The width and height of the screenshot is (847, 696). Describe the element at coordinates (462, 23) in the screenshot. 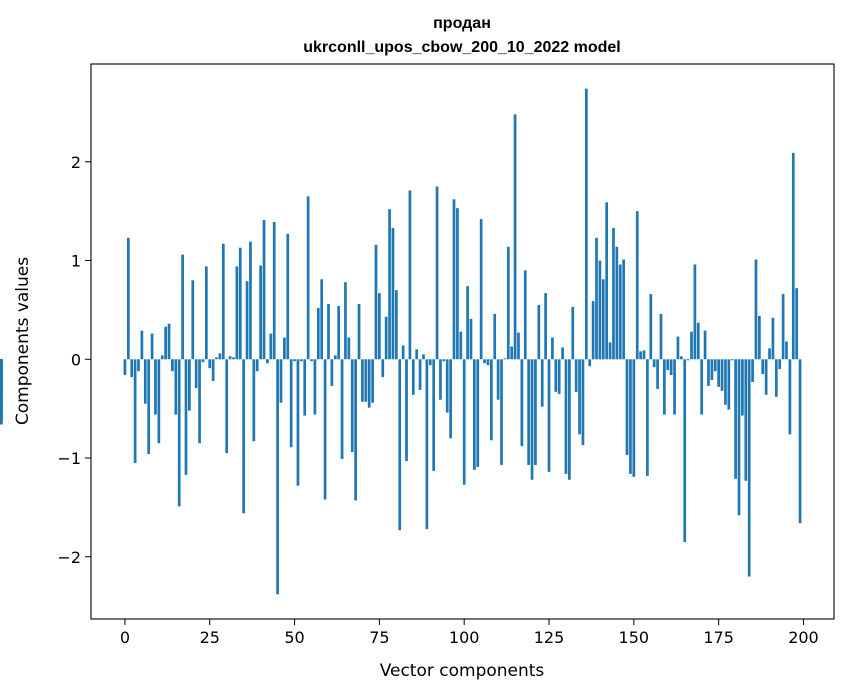

I see `chart-title-line1: продан` at that location.